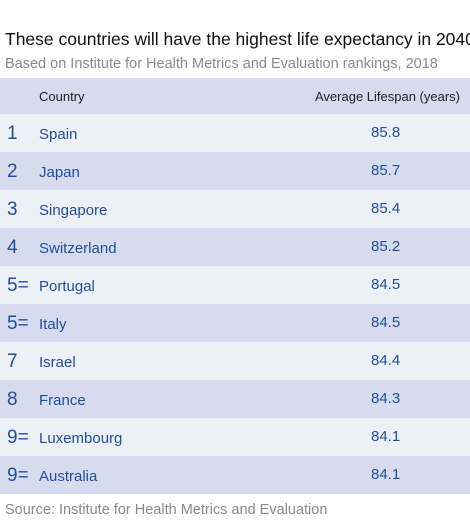  Describe the element at coordinates (73, 210) in the screenshot. I see `country-name: Singapore` at that location.